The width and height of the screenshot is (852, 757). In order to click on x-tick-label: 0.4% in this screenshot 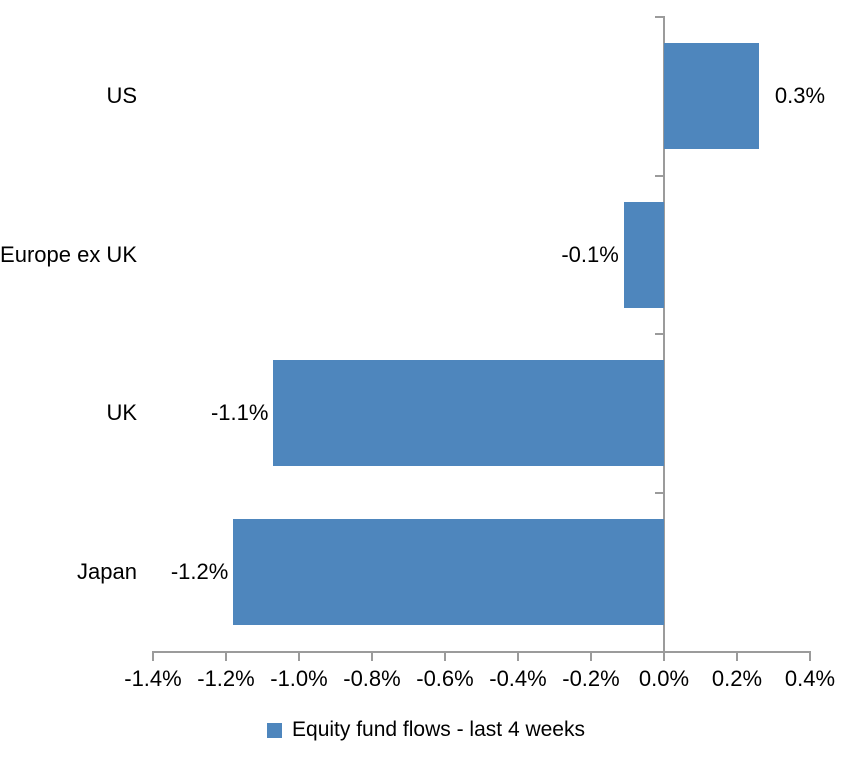, I will do `click(810, 678)`.